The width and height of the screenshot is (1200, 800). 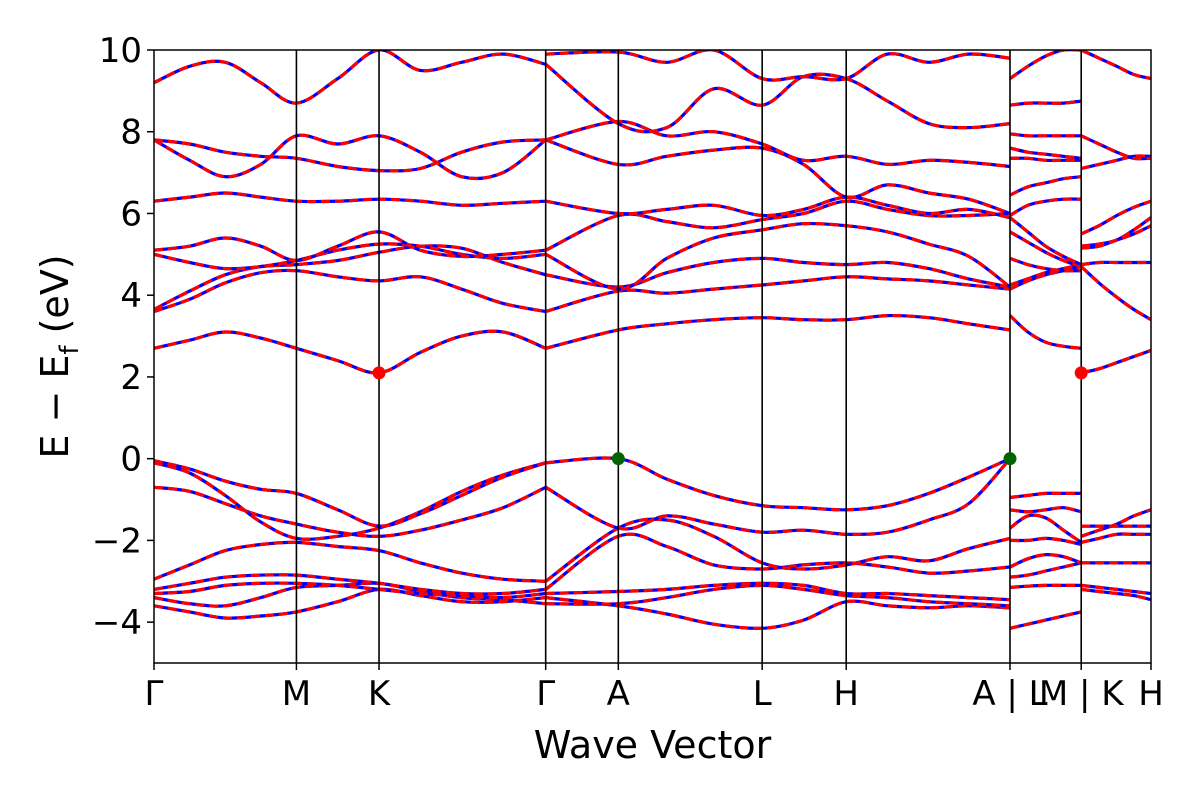 What do you see at coordinates (131, 378) in the screenshot?
I see `y-tick-label: 2` at bounding box center [131, 378].